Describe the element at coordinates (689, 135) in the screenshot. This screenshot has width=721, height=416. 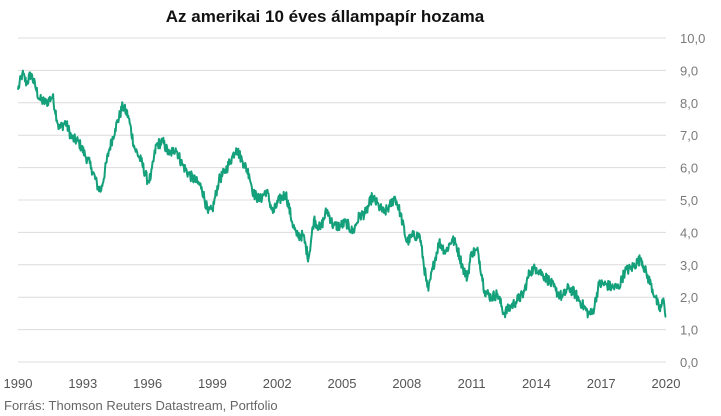
I see `y-tick-label: 7,0` at that location.